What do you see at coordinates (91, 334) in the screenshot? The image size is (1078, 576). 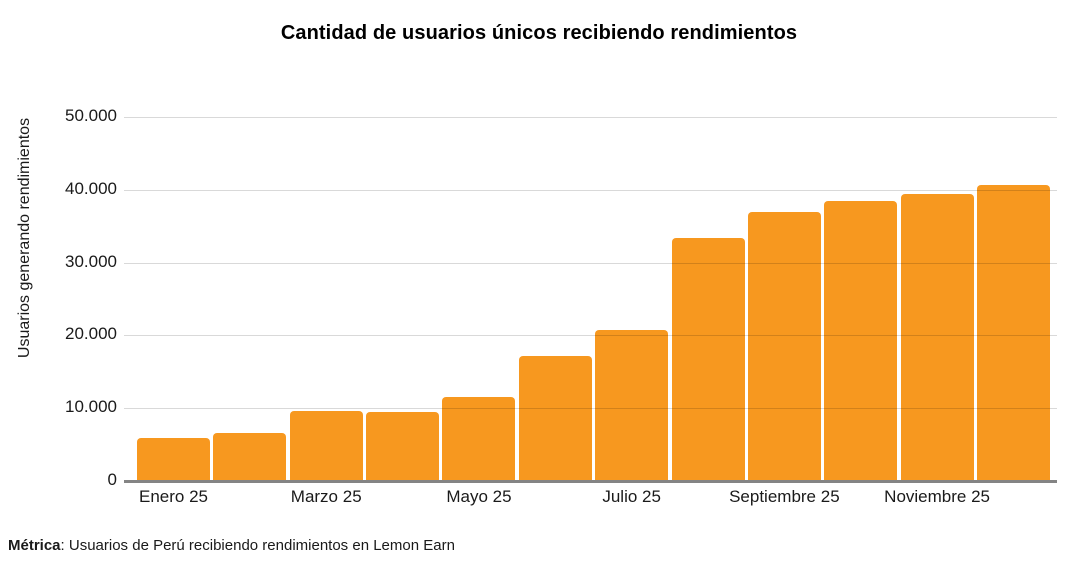 I see `y-tick-label: 20.000` at bounding box center [91, 334].